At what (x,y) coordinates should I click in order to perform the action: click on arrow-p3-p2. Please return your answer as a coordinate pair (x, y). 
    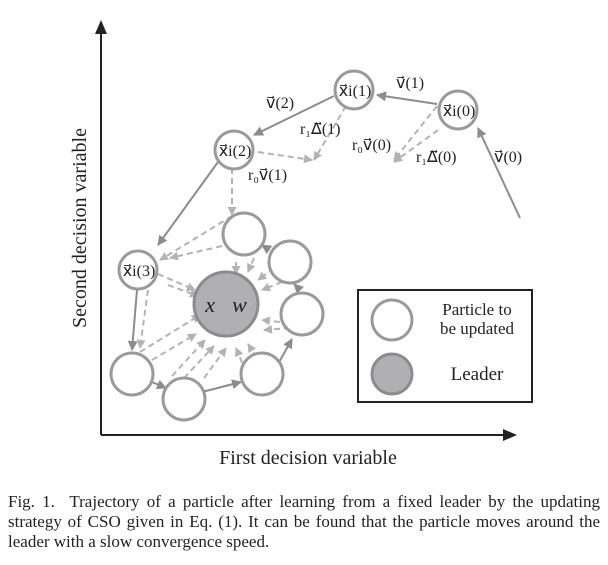
    Looking at the image, I should click on (298, 288).